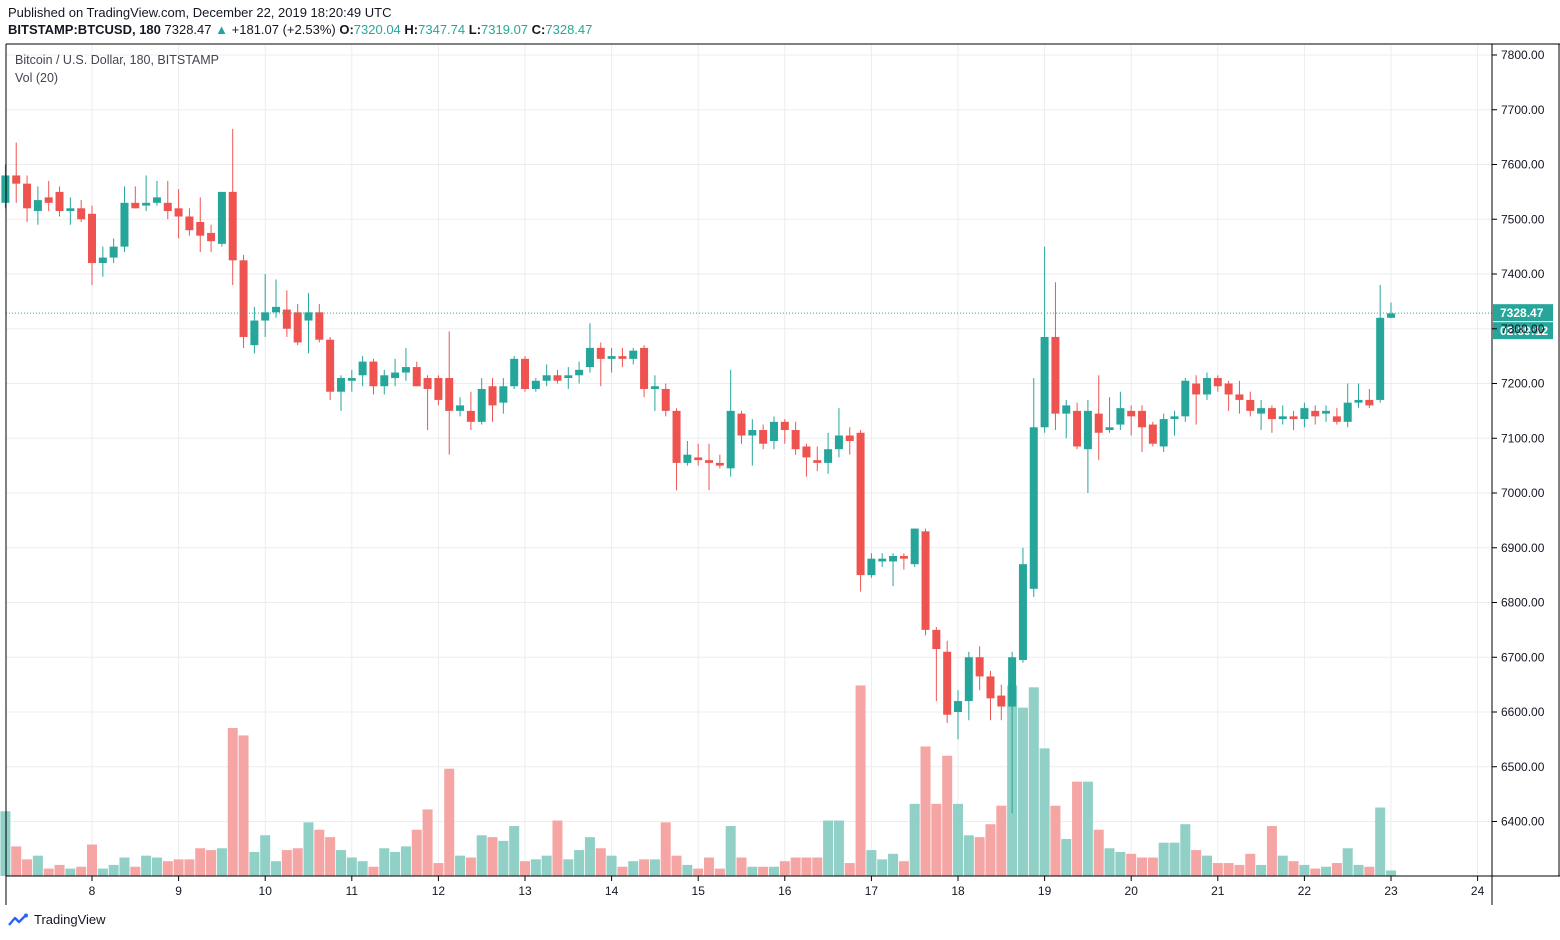 This screenshot has width=1560, height=940. Describe the element at coordinates (1218, 891) in the screenshot. I see `x-tick-label: 21` at that location.